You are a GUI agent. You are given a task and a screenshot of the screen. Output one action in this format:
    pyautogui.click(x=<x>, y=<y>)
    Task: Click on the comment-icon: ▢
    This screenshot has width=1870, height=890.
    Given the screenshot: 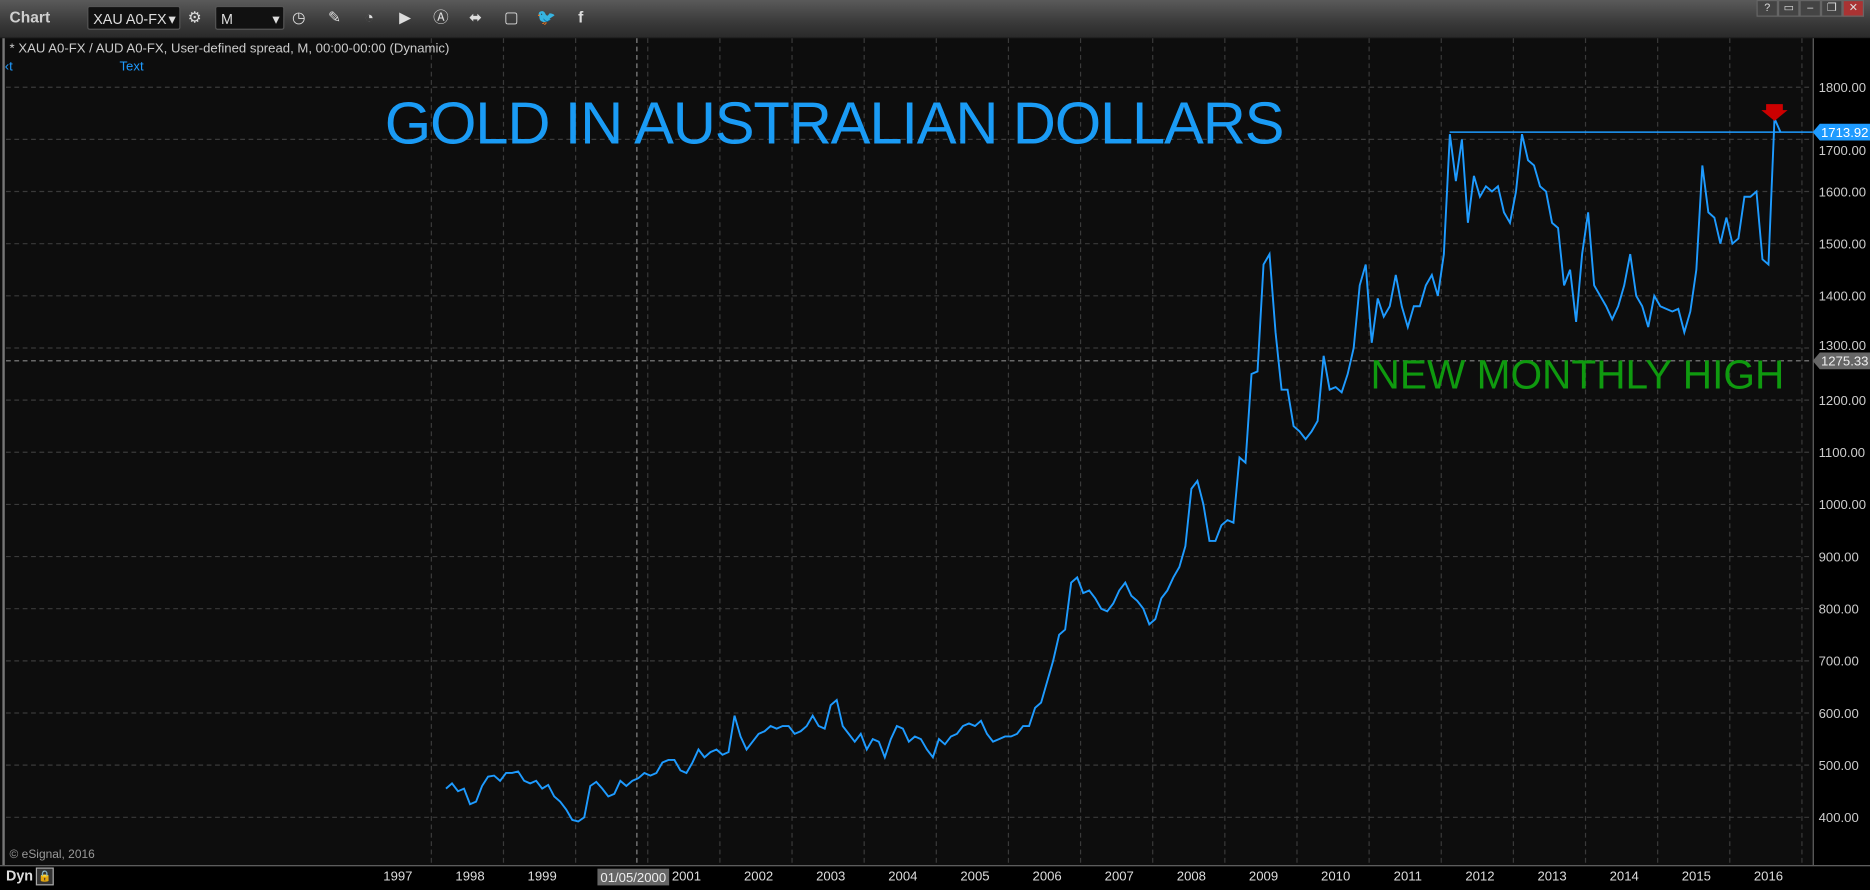 What is the action you would take?
    pyautogui.click(x=511, y=17)
    